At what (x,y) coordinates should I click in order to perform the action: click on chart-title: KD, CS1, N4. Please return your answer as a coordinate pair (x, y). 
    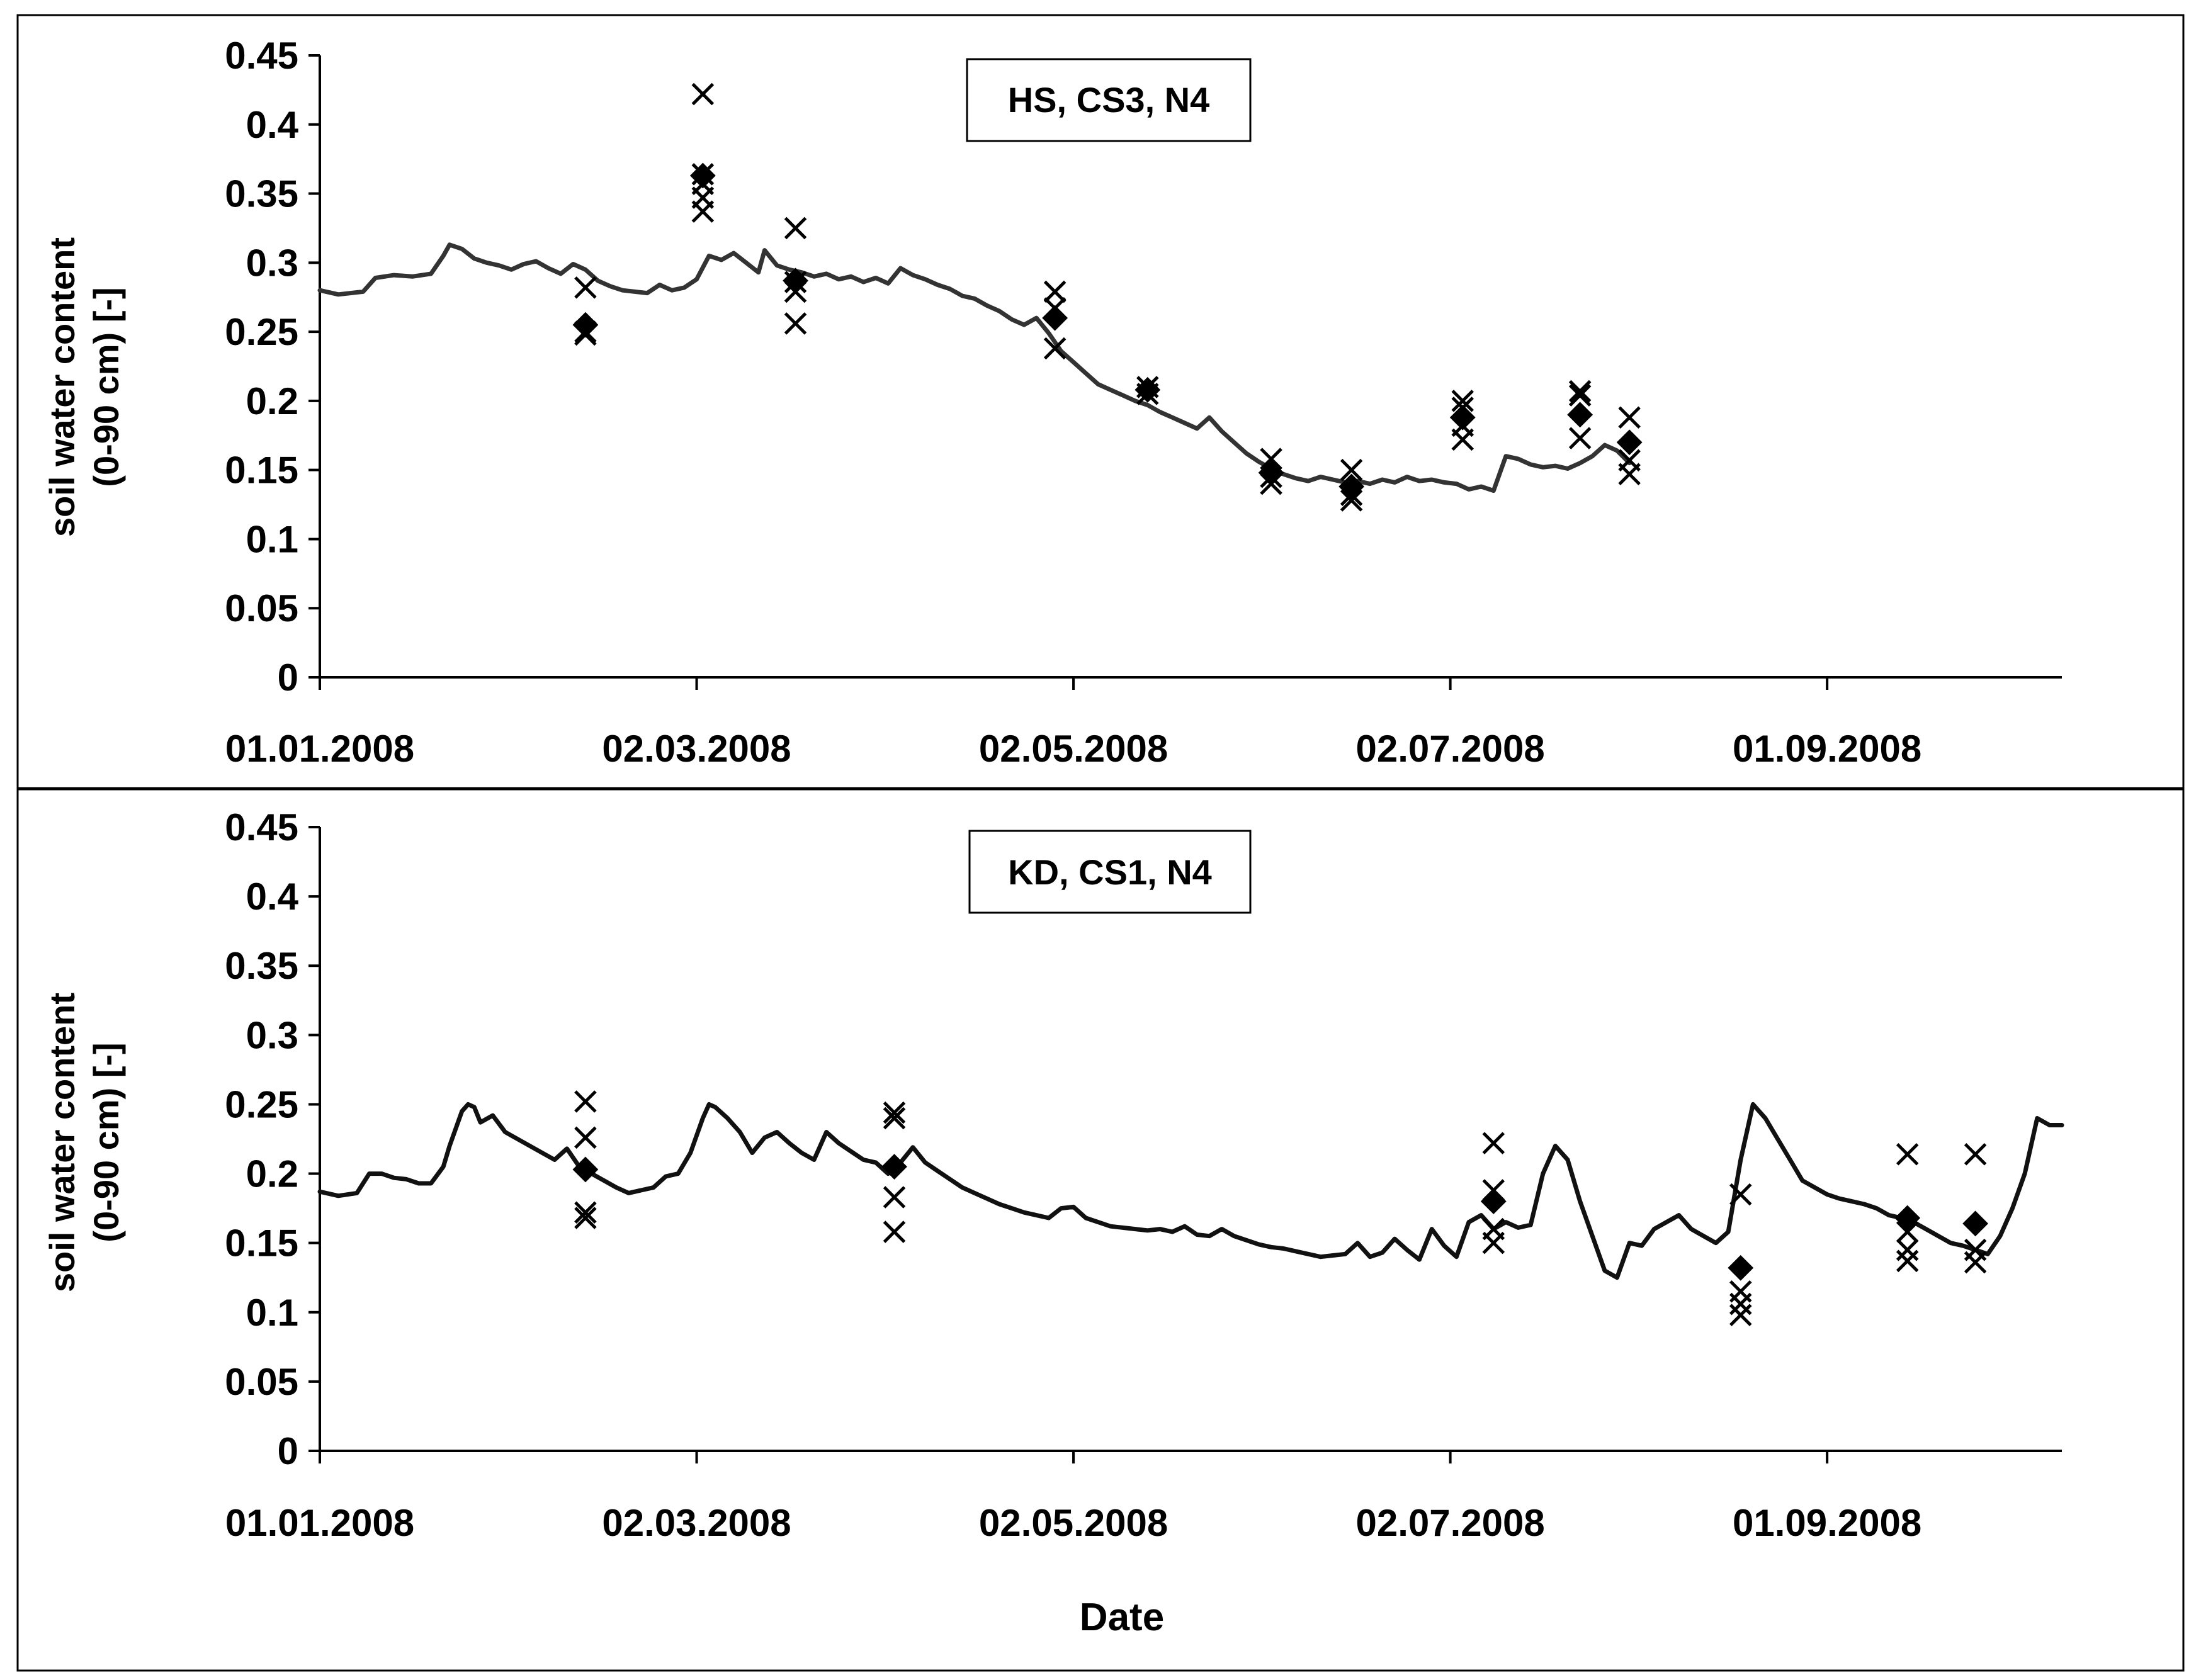
    Looking at the image, I should click on (1110, 872).